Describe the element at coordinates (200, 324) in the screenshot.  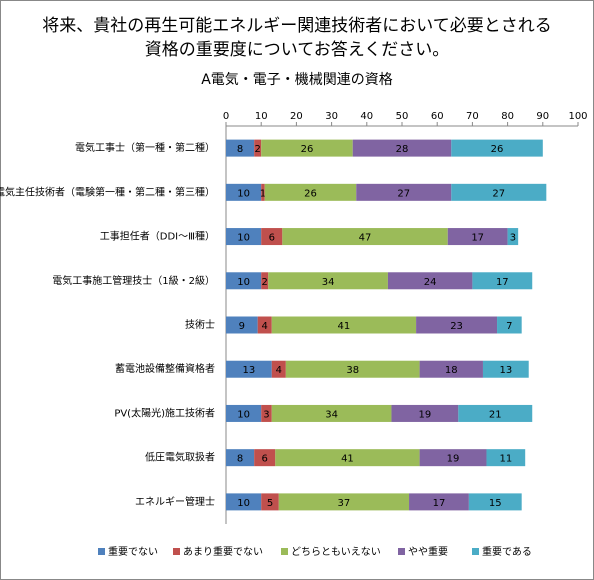
I see `category-label: 技術士` at that location.